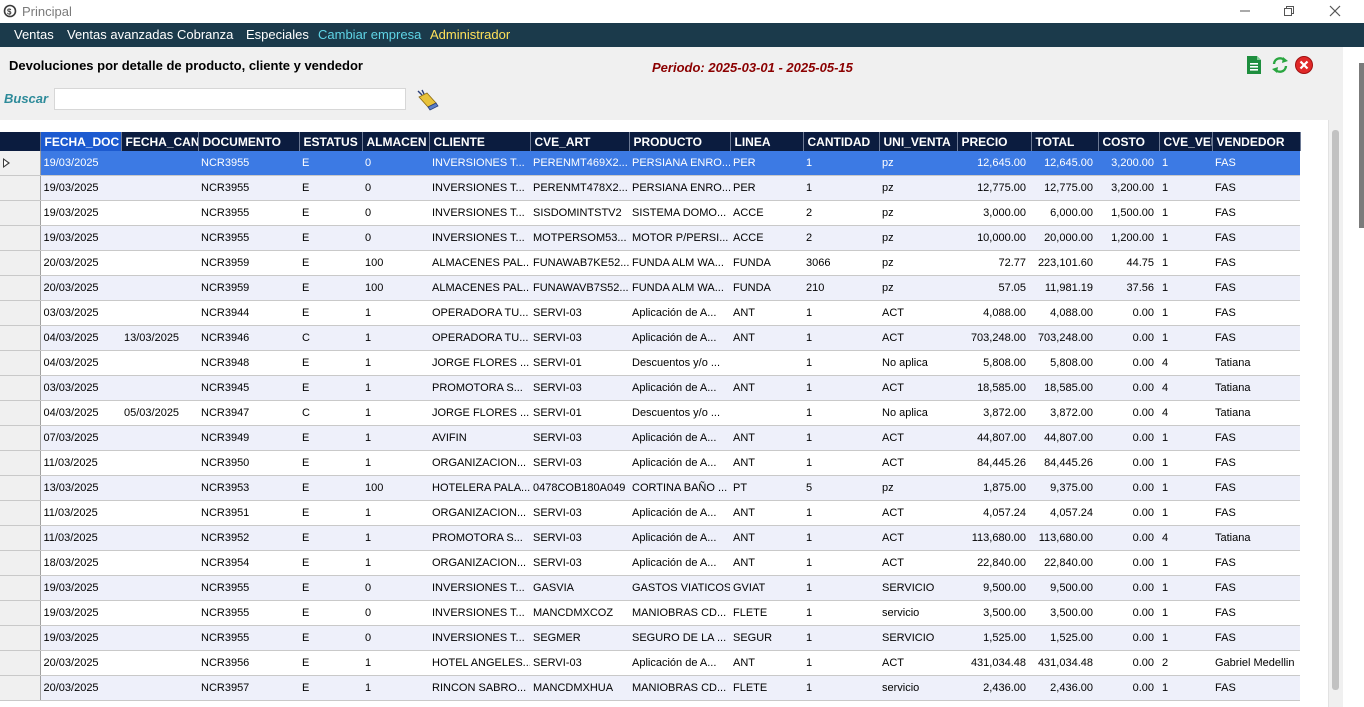 Image resolution: width=1364 pixels, height=707 pixels. I want to click on cell-linea: FLETE, so click(766, 613).